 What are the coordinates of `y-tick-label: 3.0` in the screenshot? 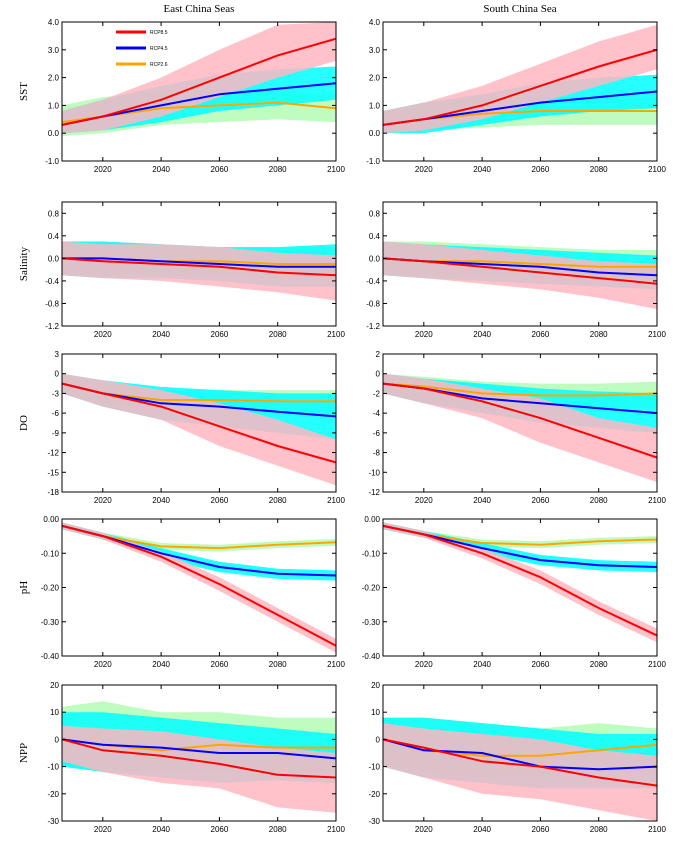 It's located at (375, 50).